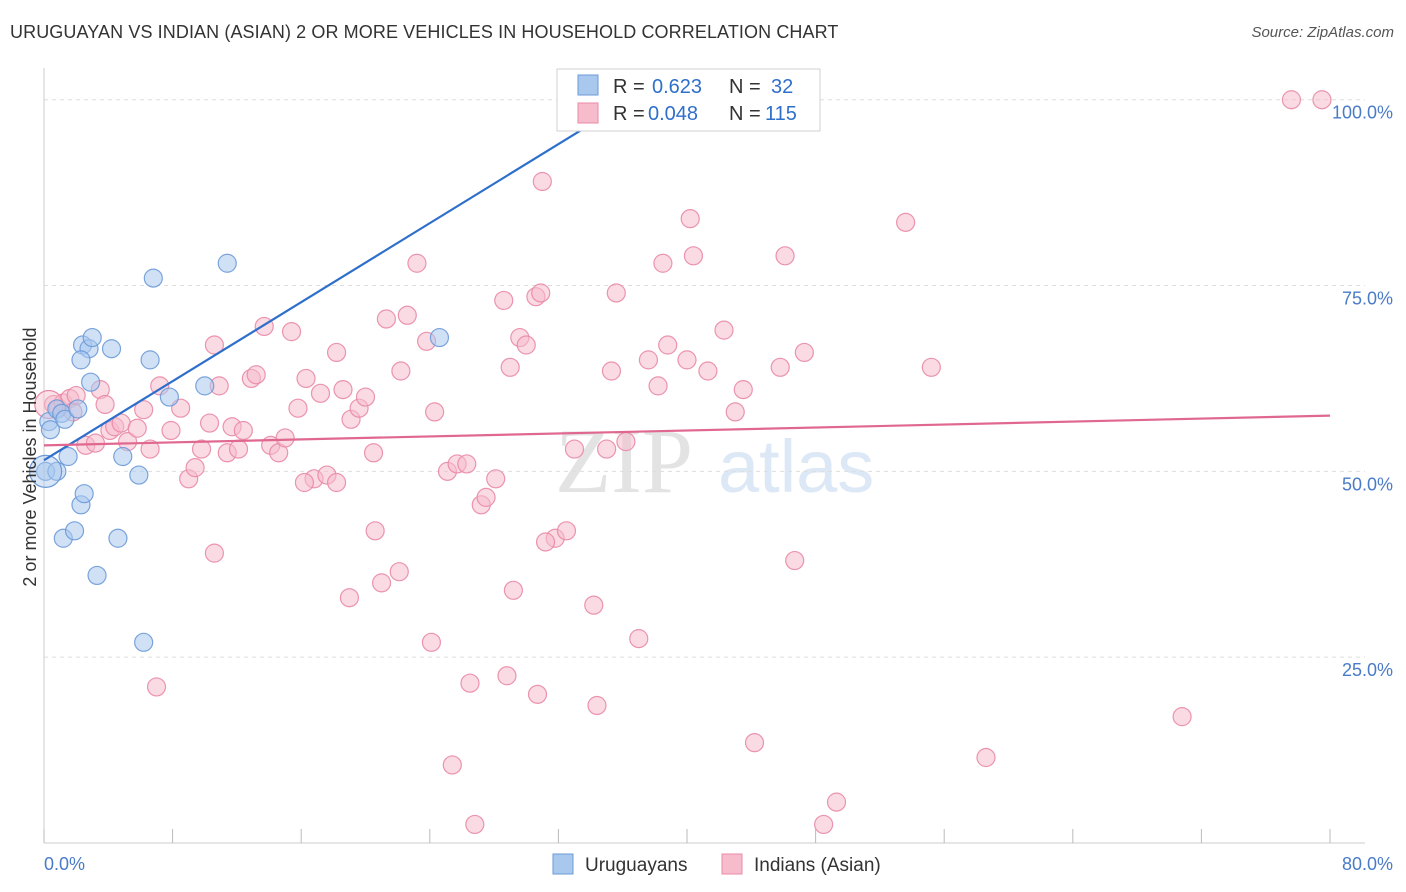 The height and width of the screenshot is (892, 1406). I want to click on x-tick-label-1: 80.0%, so click(1367, 864).